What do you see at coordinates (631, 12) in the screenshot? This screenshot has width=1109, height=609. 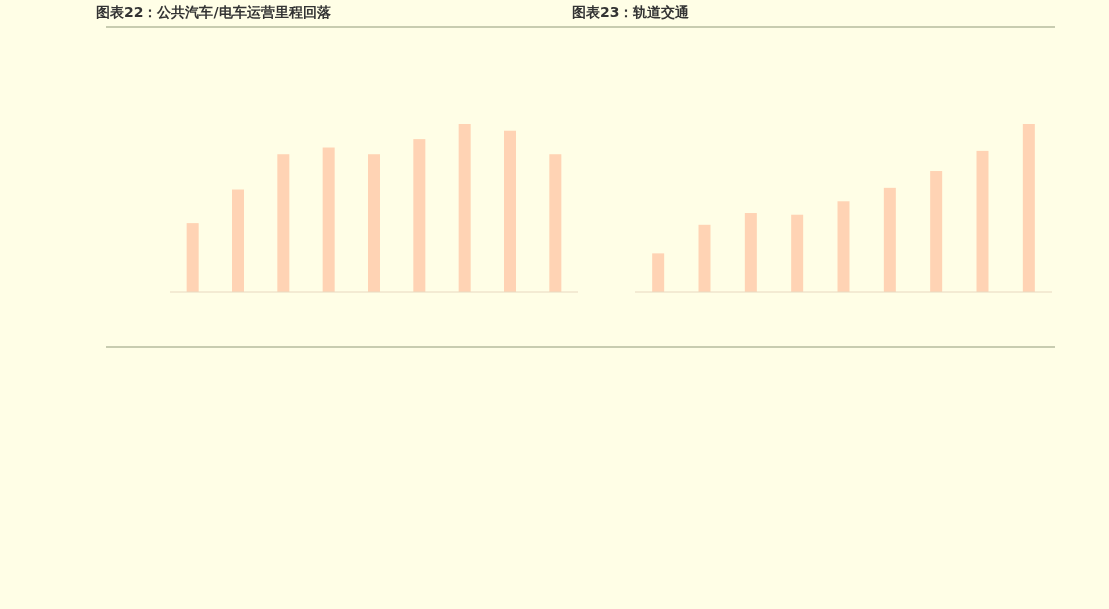 I see `chart-title: 图表23：轨道交通` at bounding box center [631, 12].